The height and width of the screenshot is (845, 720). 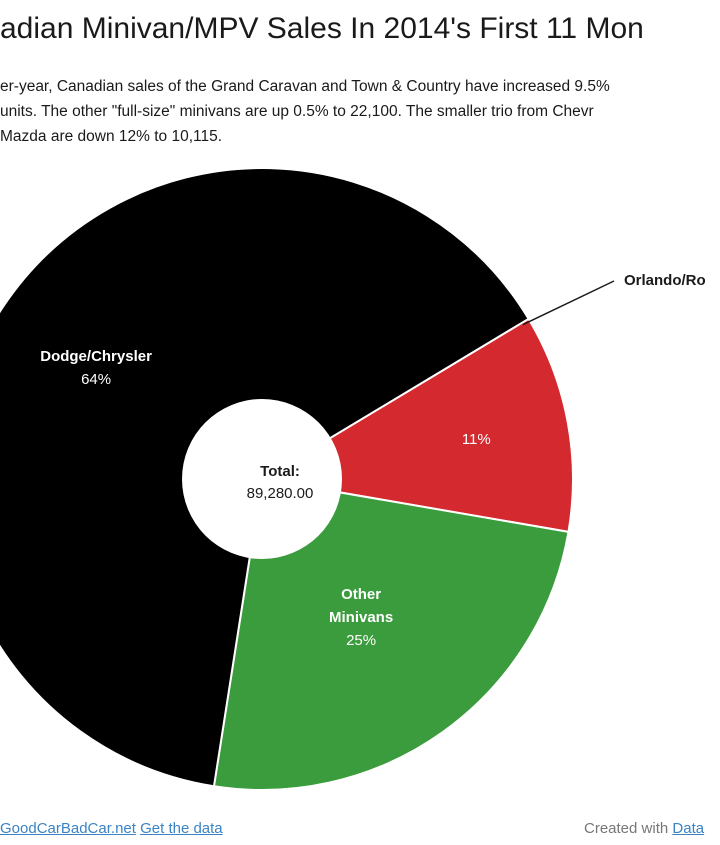 I want to click on source-link: GoodCarBadCar.net, so click(x=68, y=828).